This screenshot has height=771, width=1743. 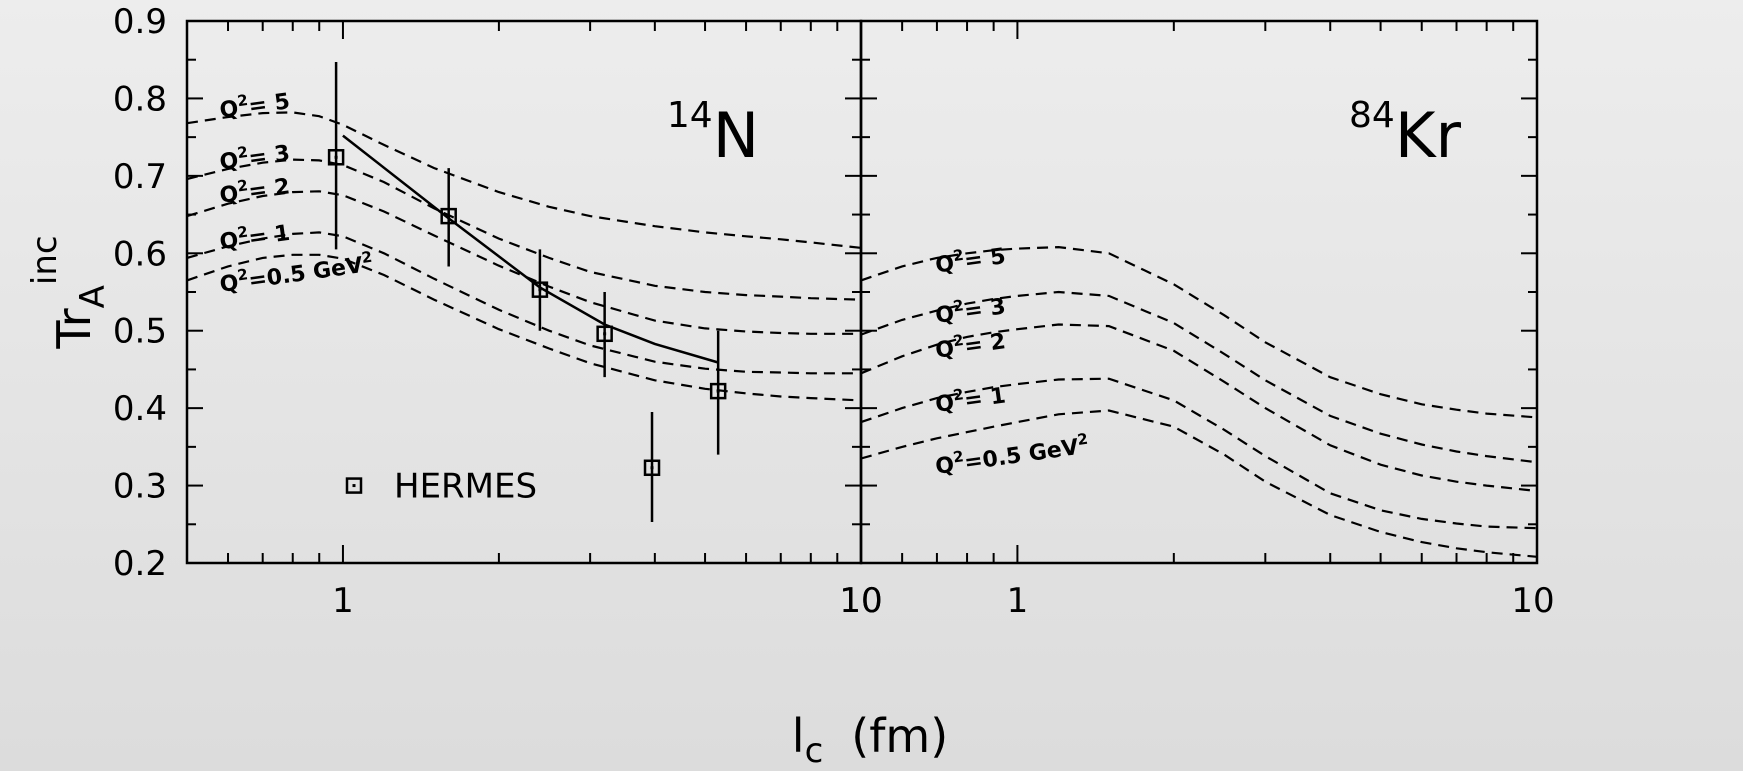 I want to click on y-tick-label: 0.5, so click(x=140, y=332).